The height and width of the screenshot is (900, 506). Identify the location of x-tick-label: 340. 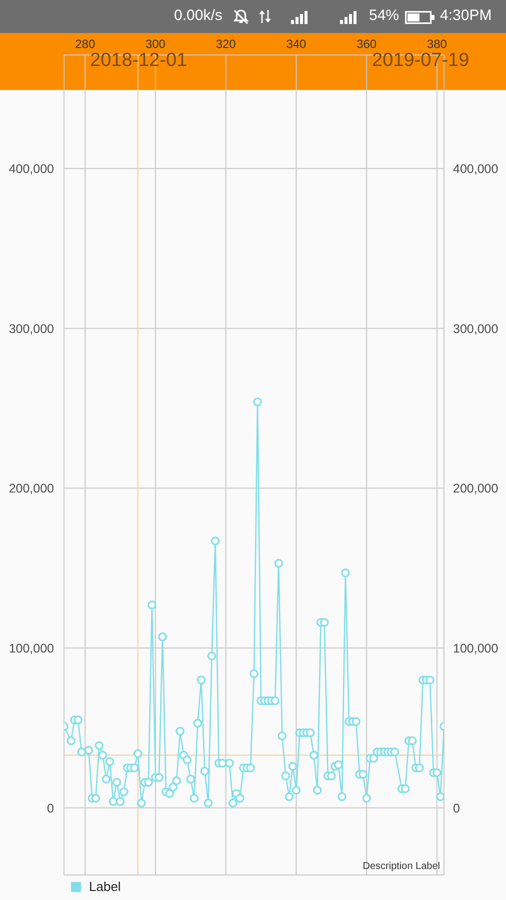
(296, 44).